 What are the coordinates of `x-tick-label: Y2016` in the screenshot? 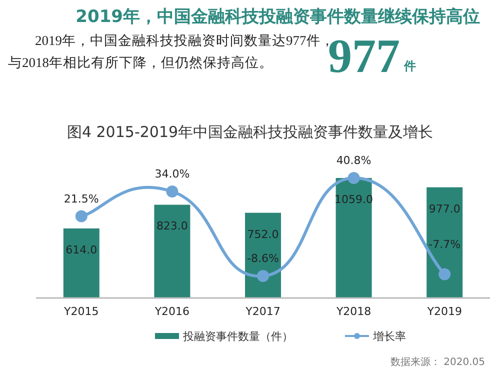 It's located at (172, 311).